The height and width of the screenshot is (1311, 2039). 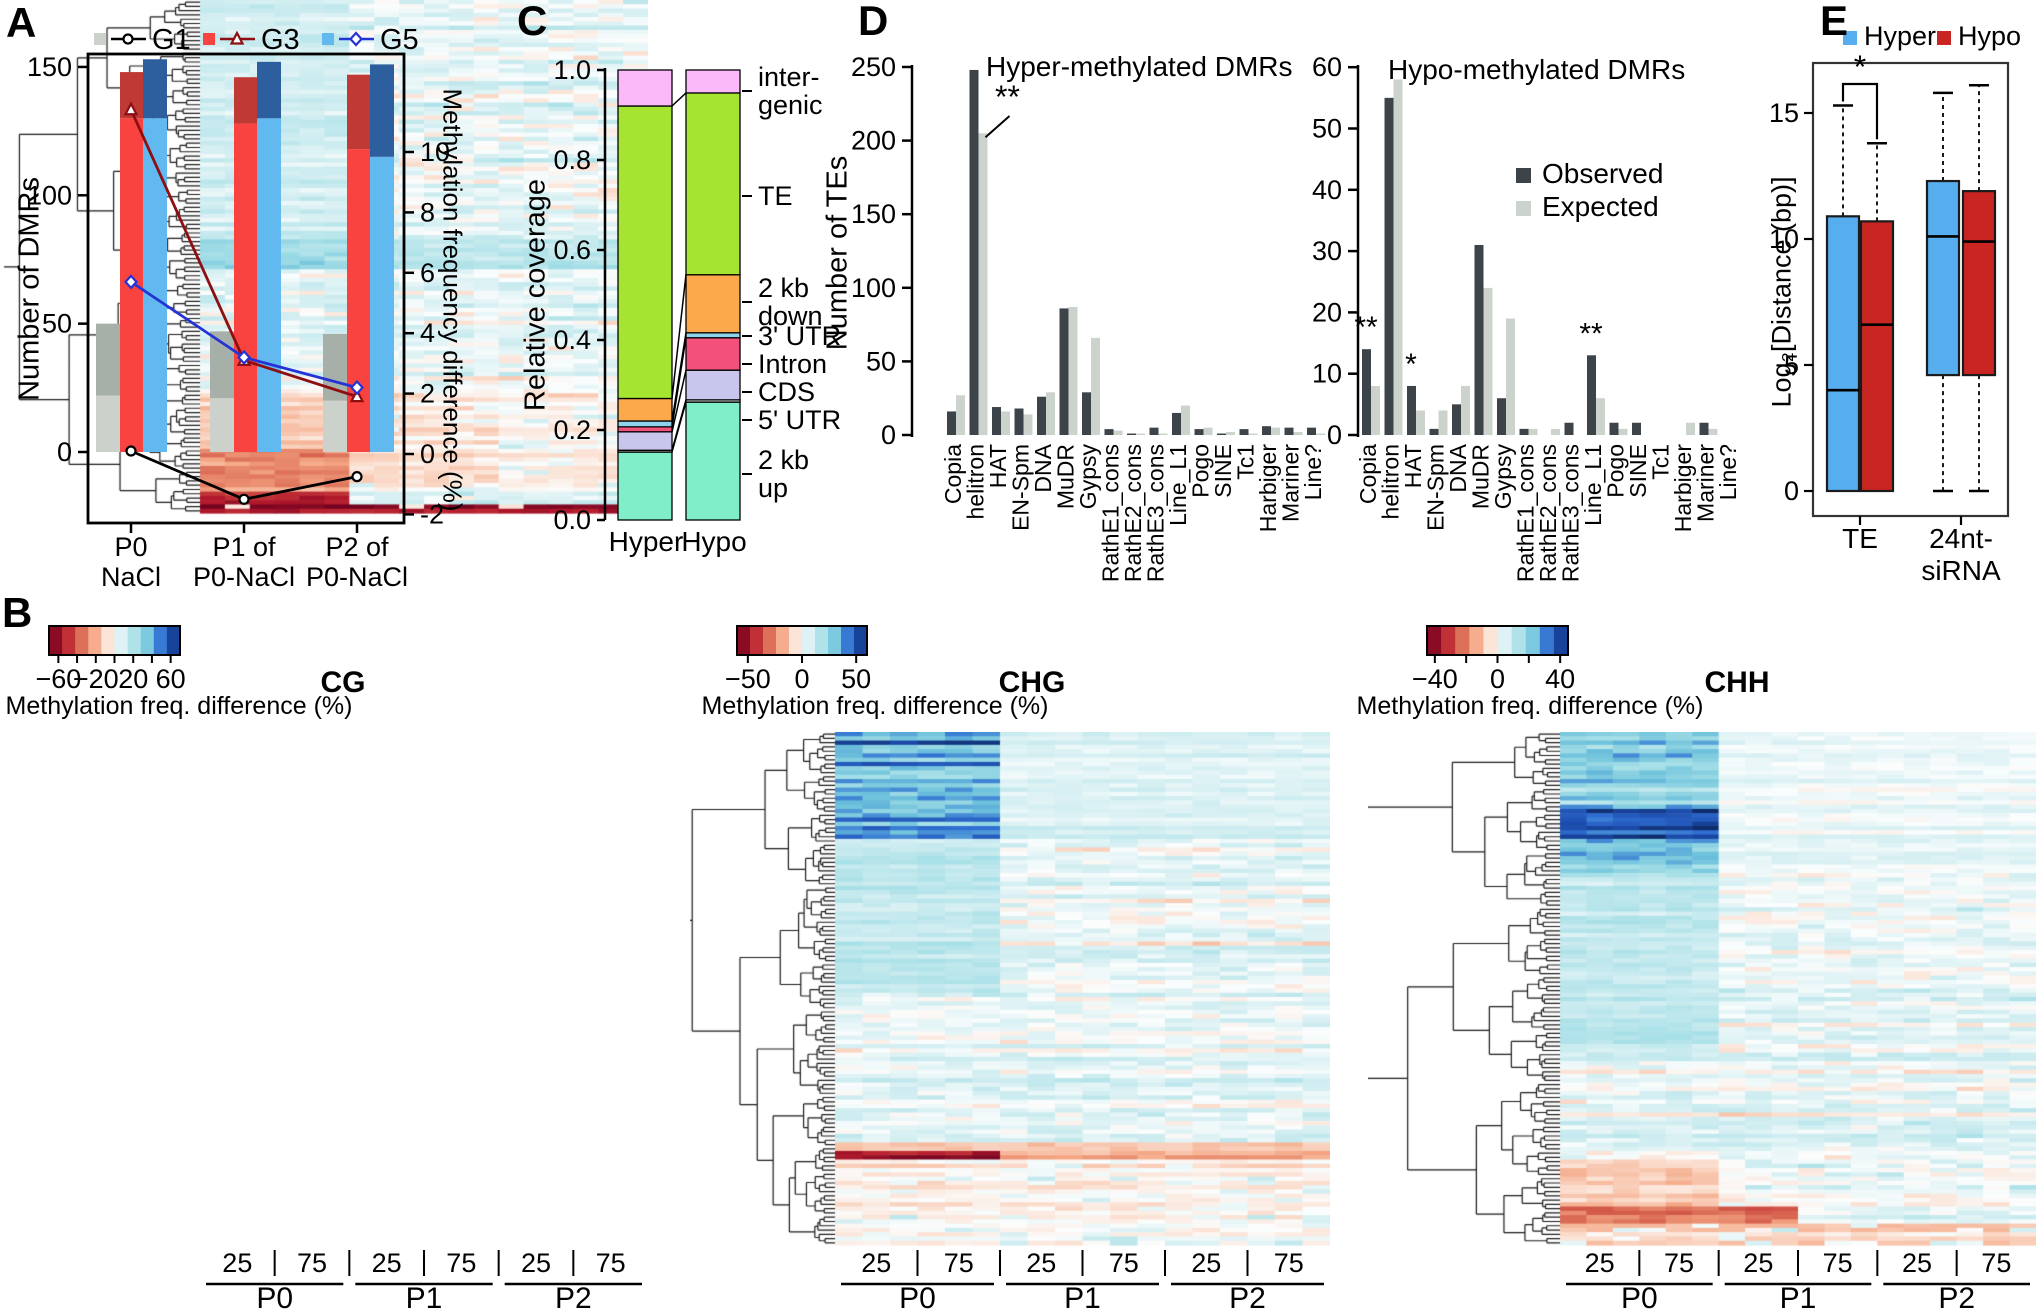 What do you see at coordinates (572, 520) in the screenshot?
I see `tick-label: 0.0` at bounding box center [572, 520].